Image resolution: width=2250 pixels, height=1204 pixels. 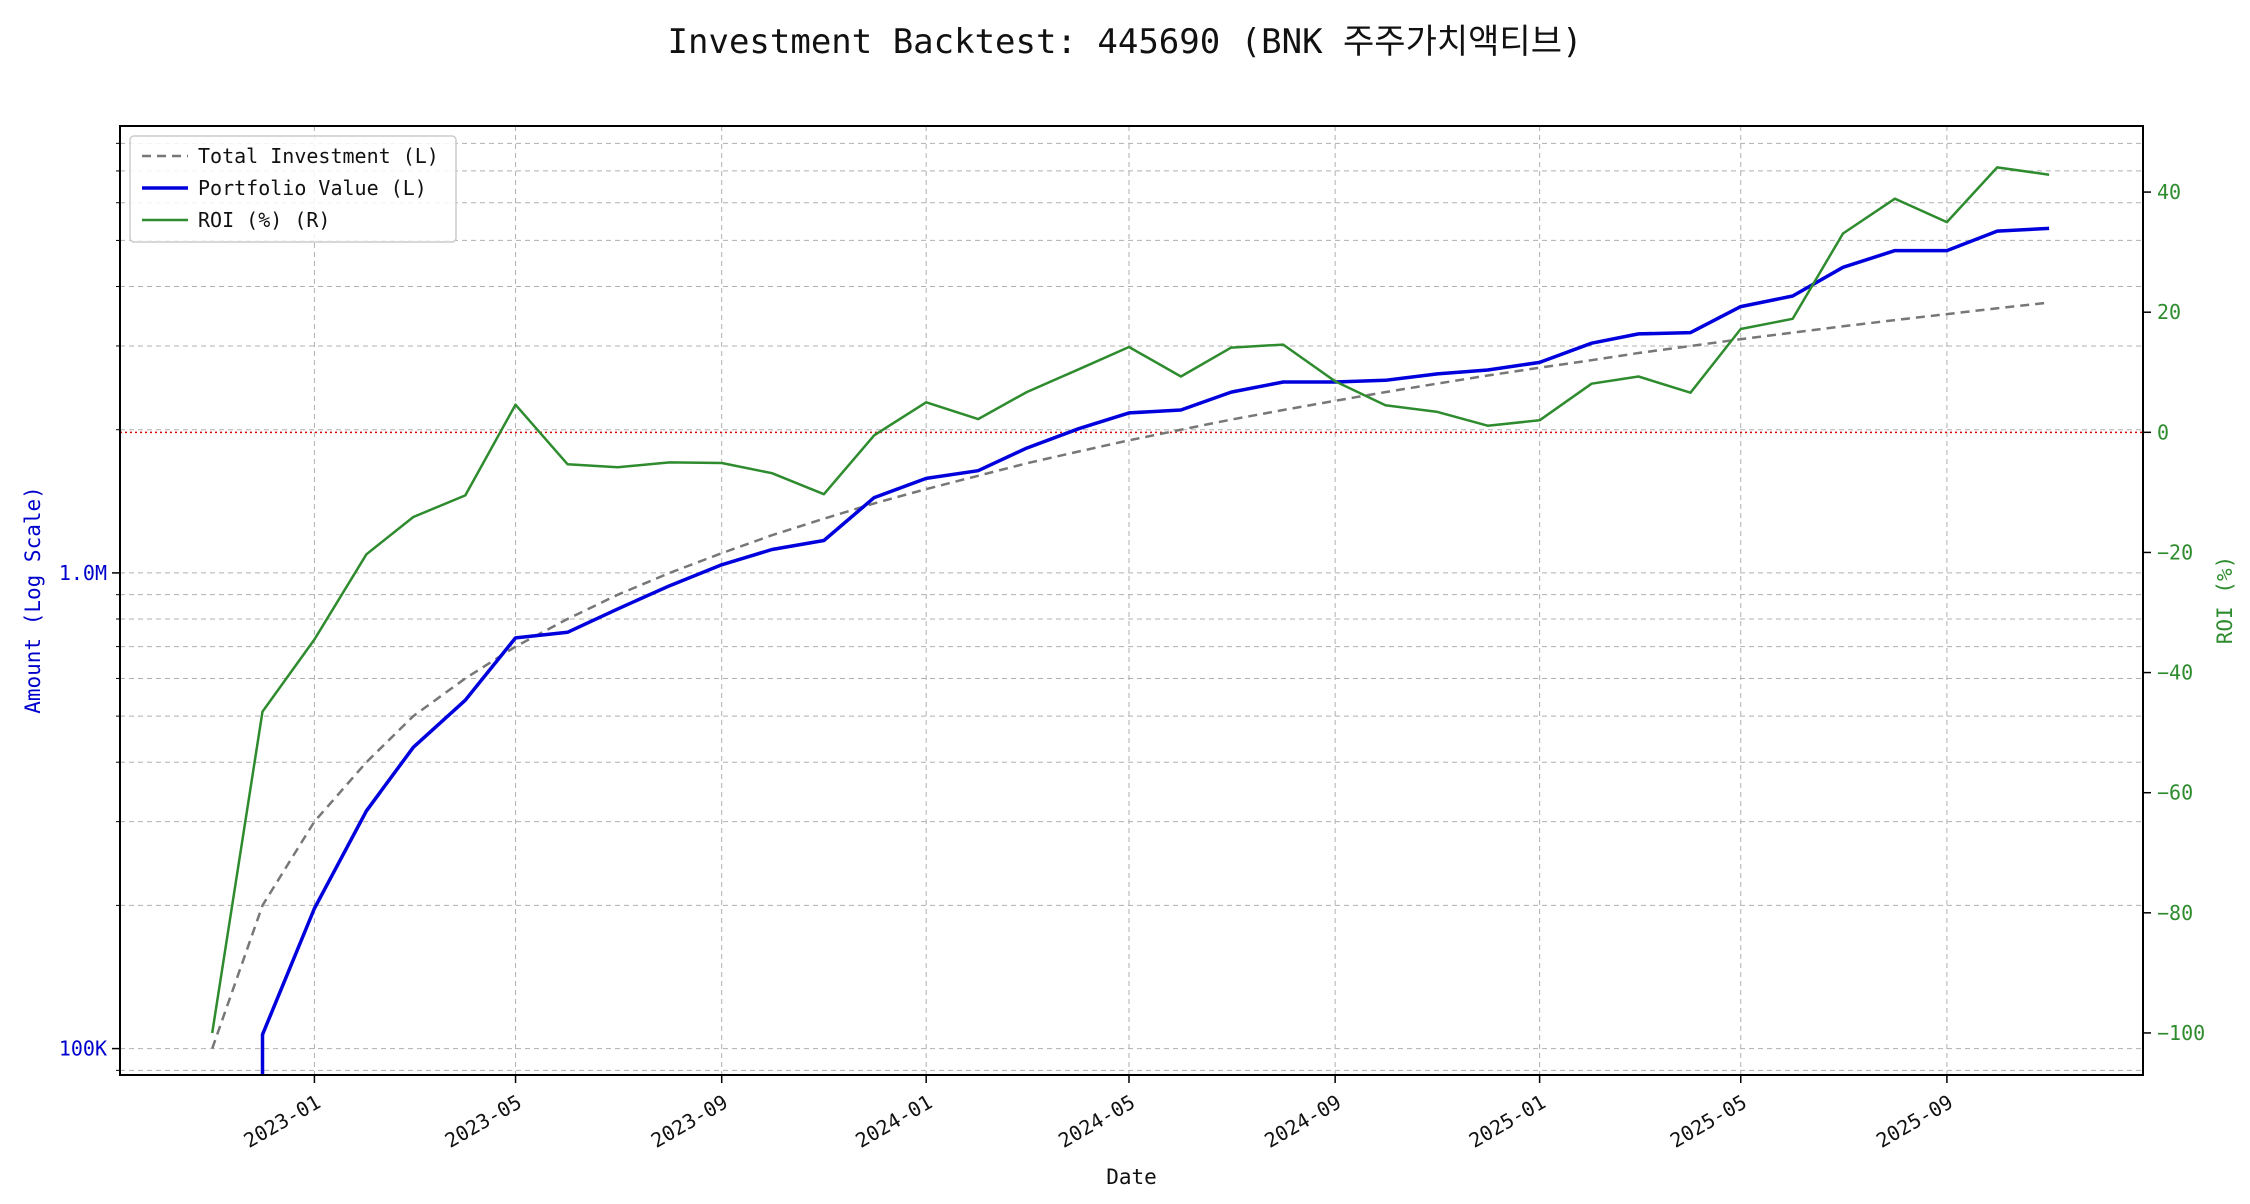 What do you see at coordinates (1096, 1121) in the screenshot?
I see `x-tick-label: 2024-05` at bounding box center [1096, 1121].